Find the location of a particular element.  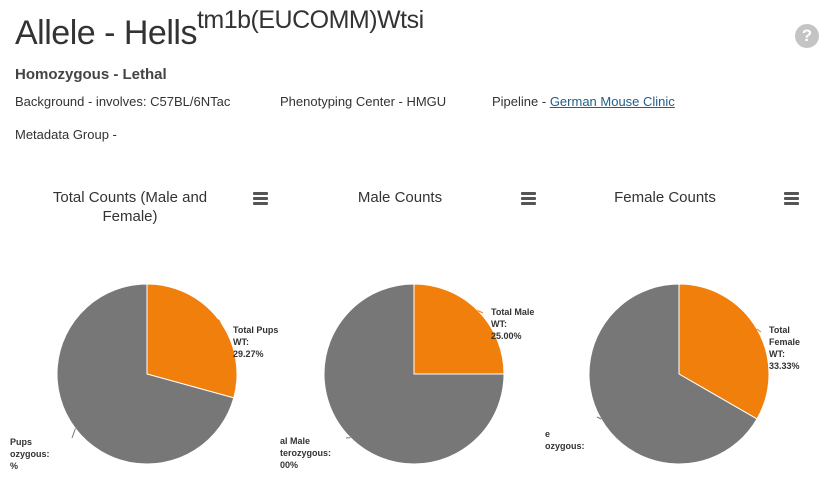

pipeline-link: German Mouse Clinic is located at coordinates (612, 101).